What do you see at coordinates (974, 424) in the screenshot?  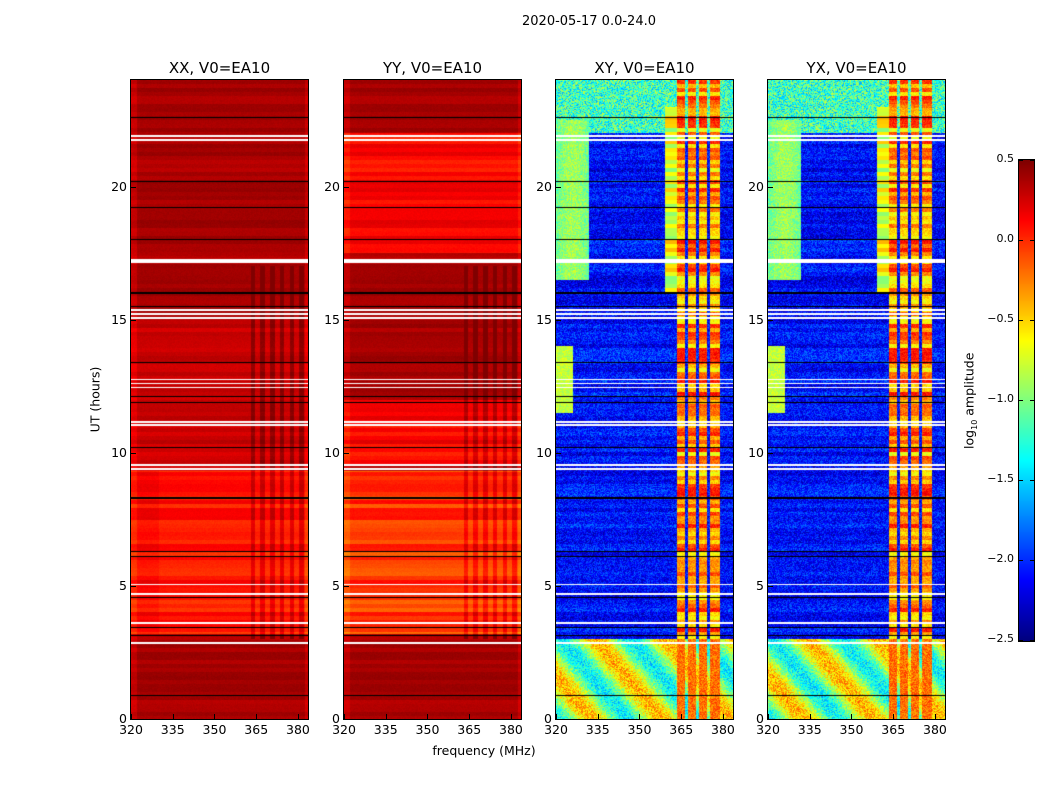 I see `colorbar-label-sub: 10` at bounding box center [974, 424].